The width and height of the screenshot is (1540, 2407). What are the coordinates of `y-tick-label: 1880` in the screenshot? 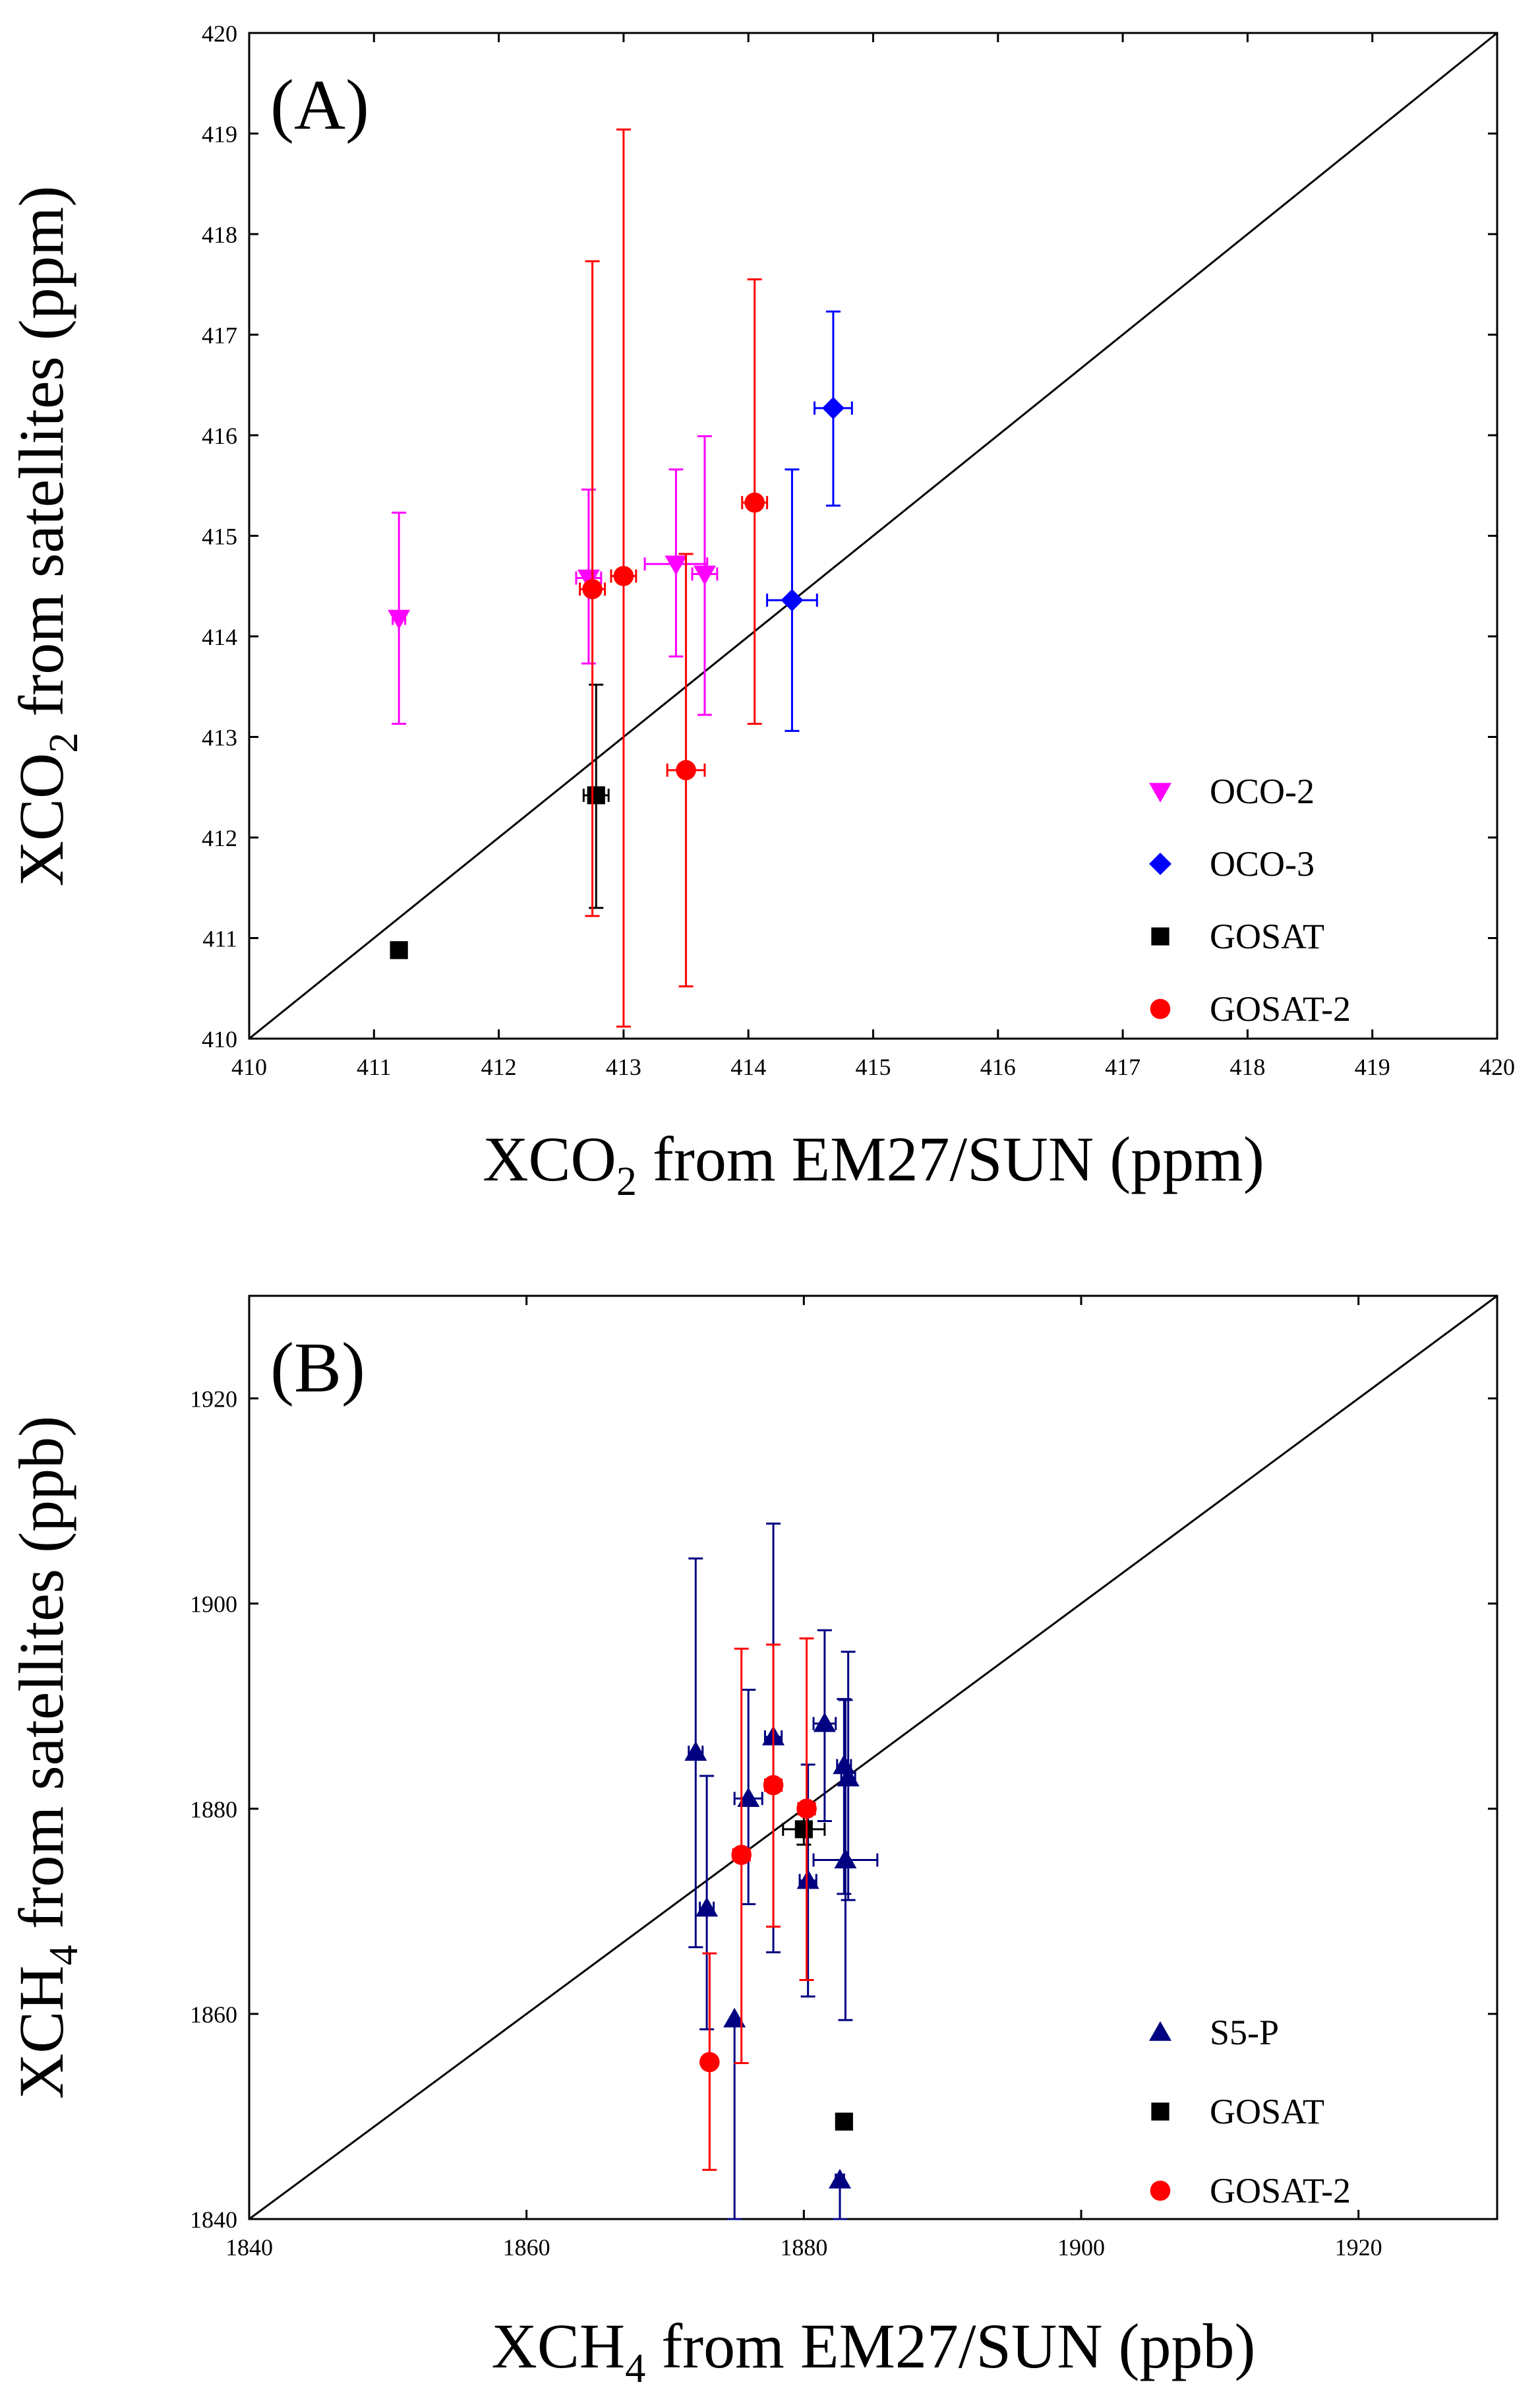 It's located at (214, 1809).